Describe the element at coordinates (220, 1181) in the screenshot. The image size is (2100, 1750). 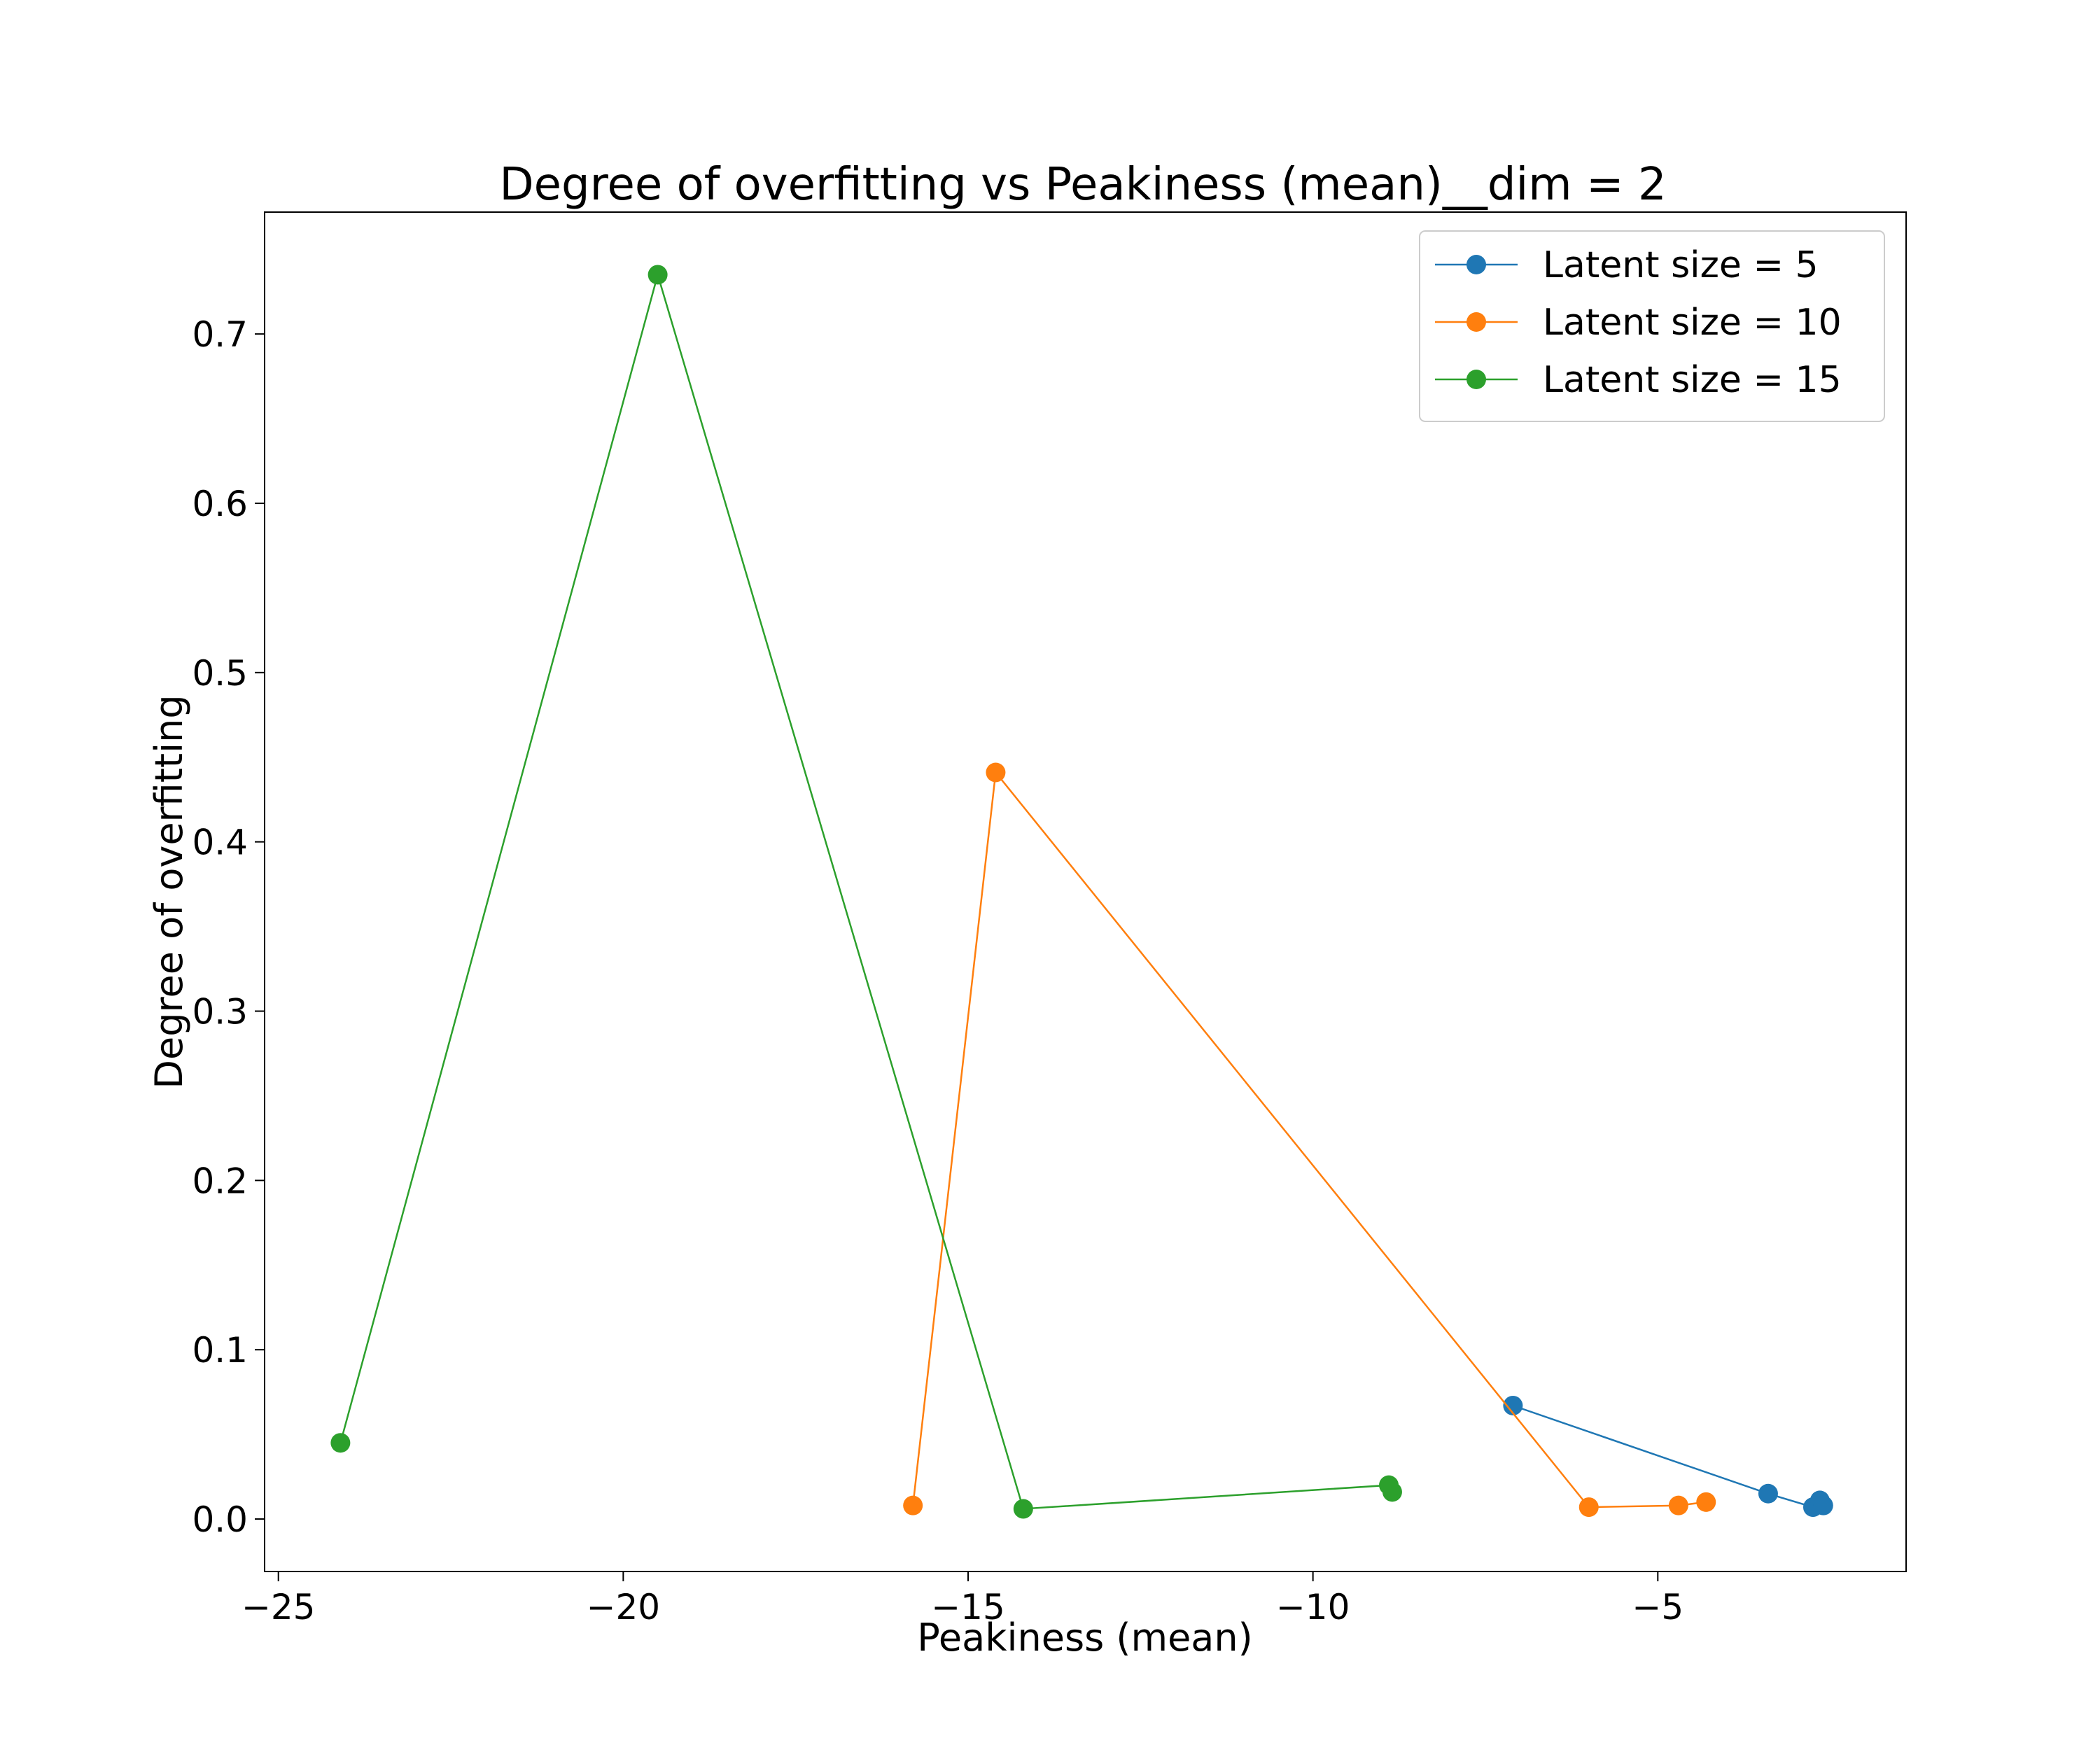
I see `y-tick-label: 0.2` at that location.